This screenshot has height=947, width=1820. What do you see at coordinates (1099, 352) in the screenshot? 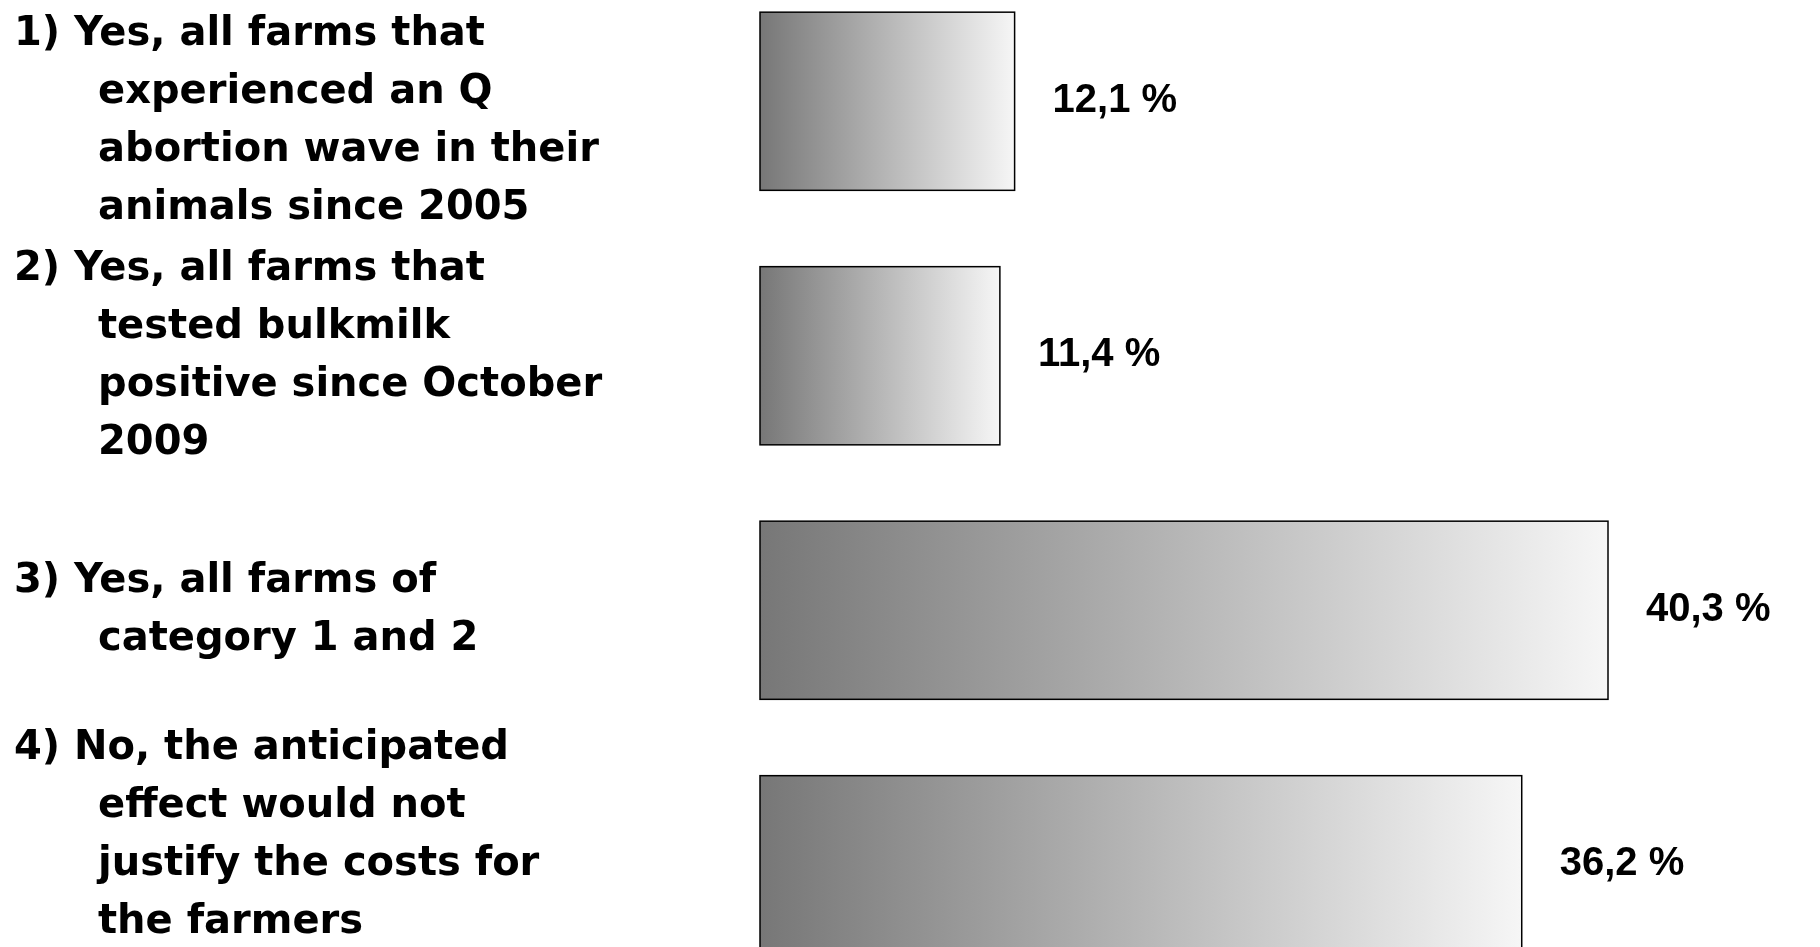
I see `data-label: 11,4 %` at bounding box center [1099, 352].